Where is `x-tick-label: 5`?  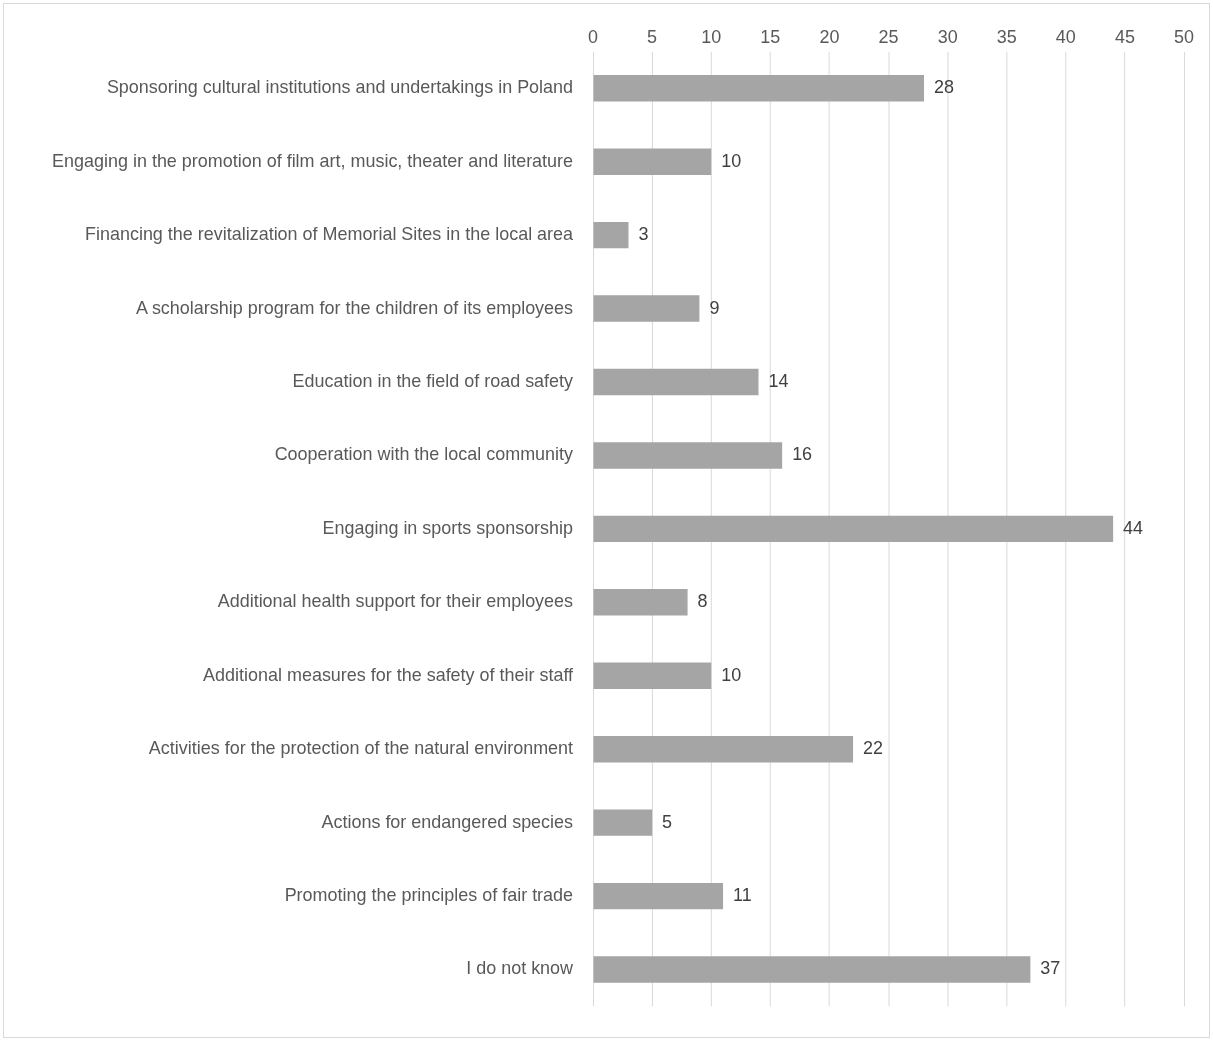
x-tick-label: 5 is located at coordinates (652, 36).